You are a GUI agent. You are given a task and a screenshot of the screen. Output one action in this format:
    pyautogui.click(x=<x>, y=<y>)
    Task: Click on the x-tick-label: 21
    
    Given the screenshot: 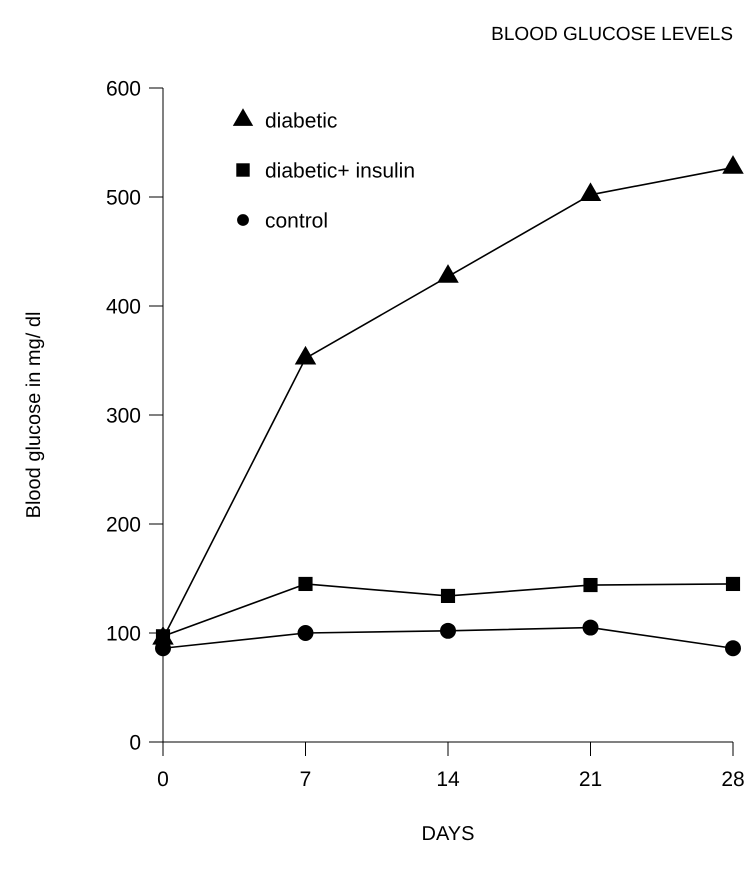 What is the action you would take?
    pyautogui.click(x=590, y=779)
    